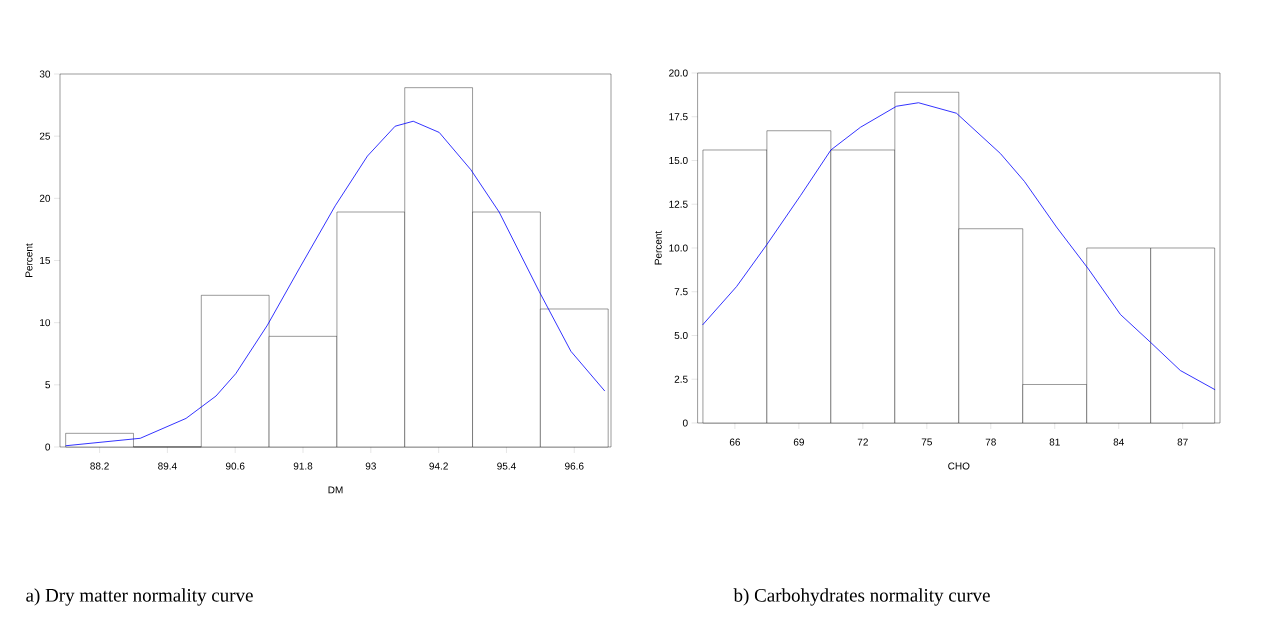 This screenshot has height=618, width=1282. I want to click on y-tick-label: 10, so click(45, 323).